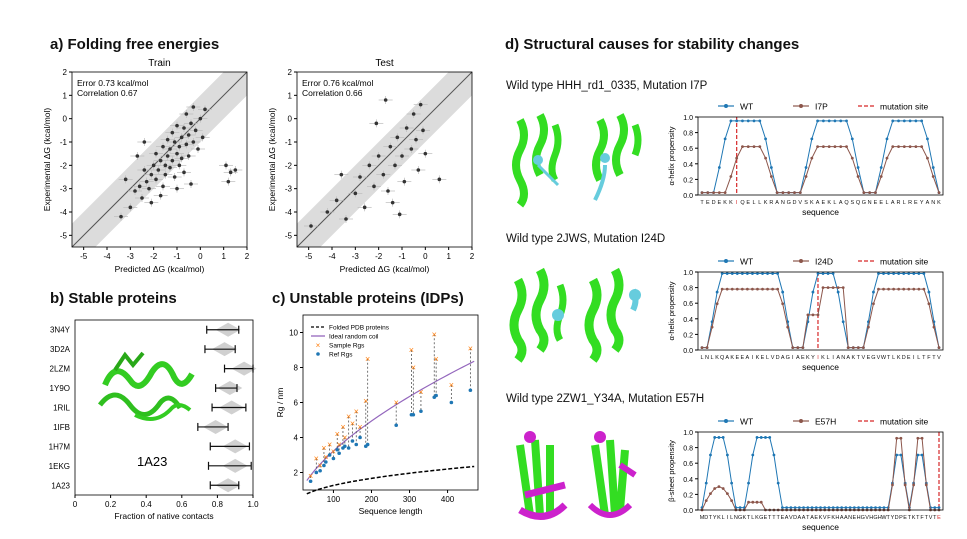 The width and height of the screenshot is (967, 539). Describe the element at coordinates (290, 95) in the screenshot. I see `y-tick-label: 1` at that location.